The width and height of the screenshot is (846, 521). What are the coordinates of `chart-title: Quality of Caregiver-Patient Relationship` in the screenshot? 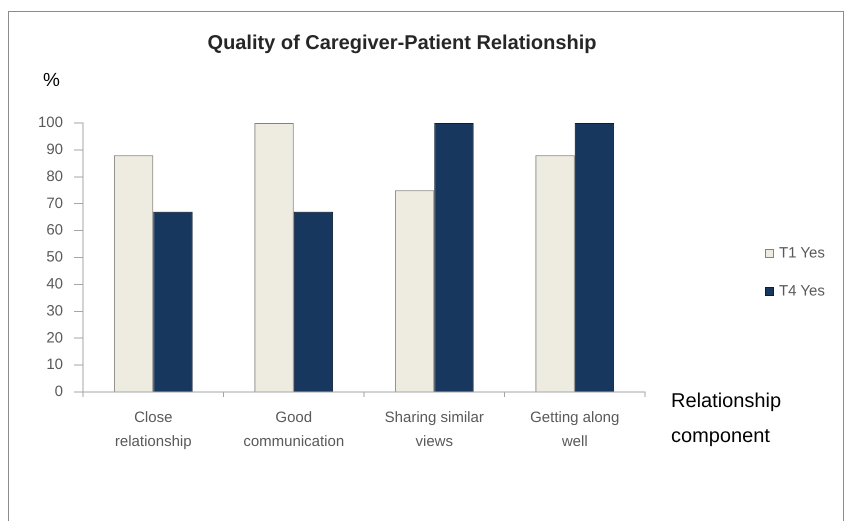 It's located at (402, 43).